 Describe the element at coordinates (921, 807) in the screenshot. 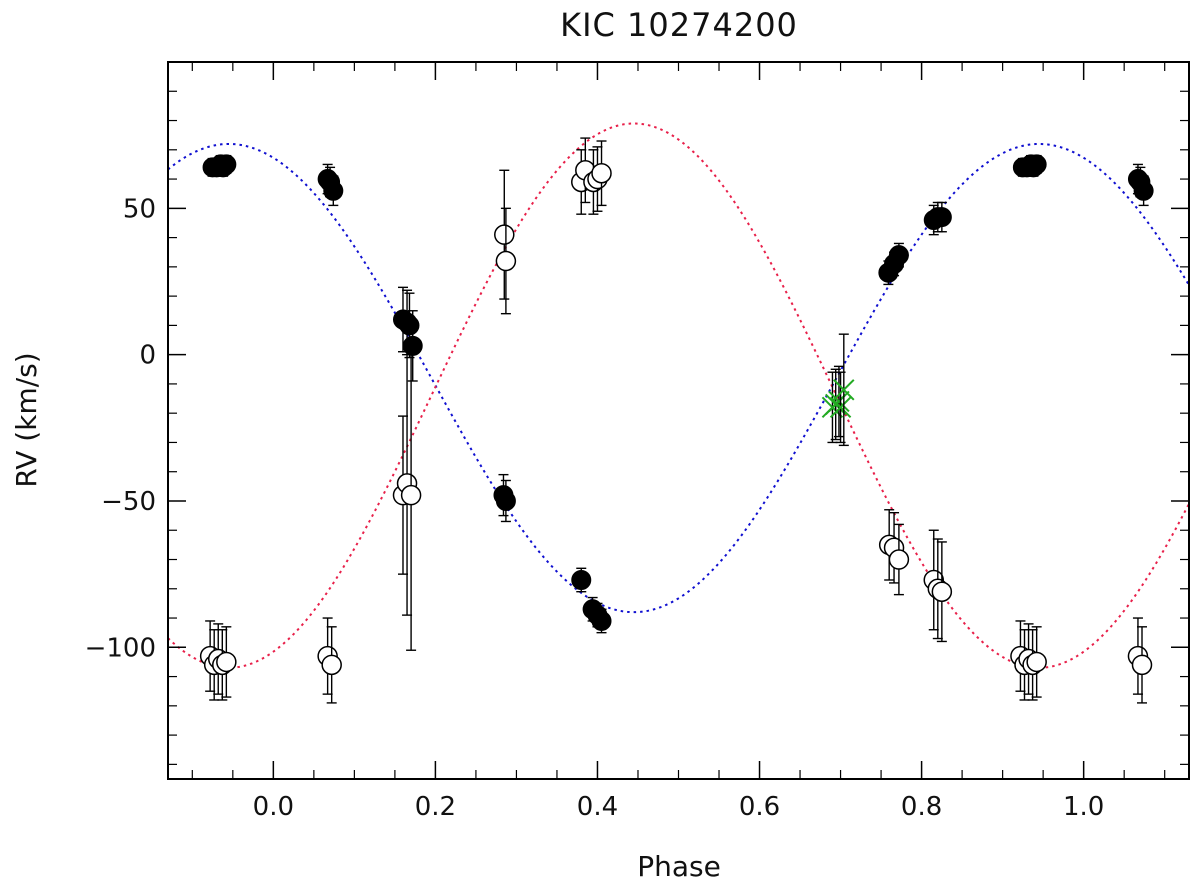

I see `x-tick-label: 0.8` at that location.